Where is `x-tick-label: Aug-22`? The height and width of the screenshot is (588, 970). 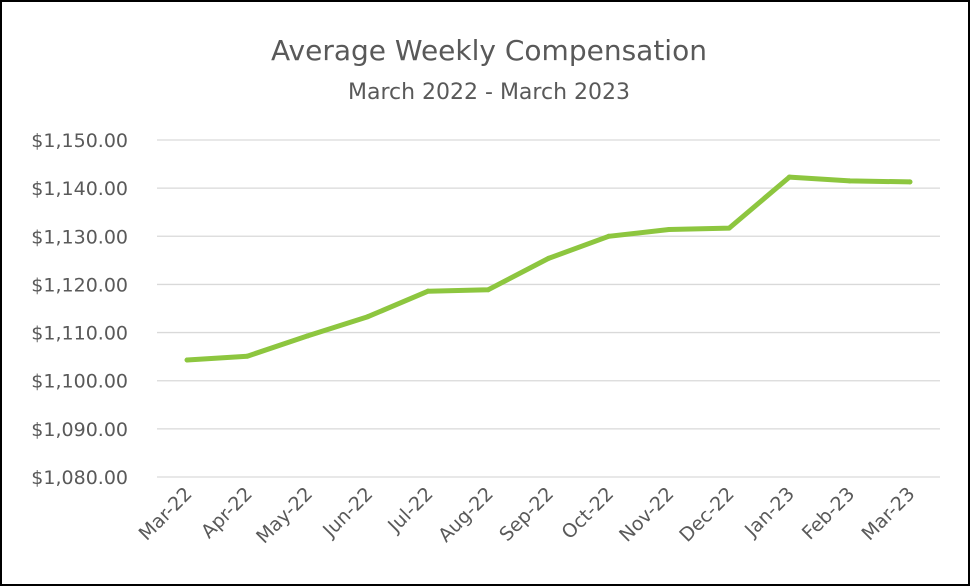
x-tick-label: Aug-22 is located at coordinates (466, 515).